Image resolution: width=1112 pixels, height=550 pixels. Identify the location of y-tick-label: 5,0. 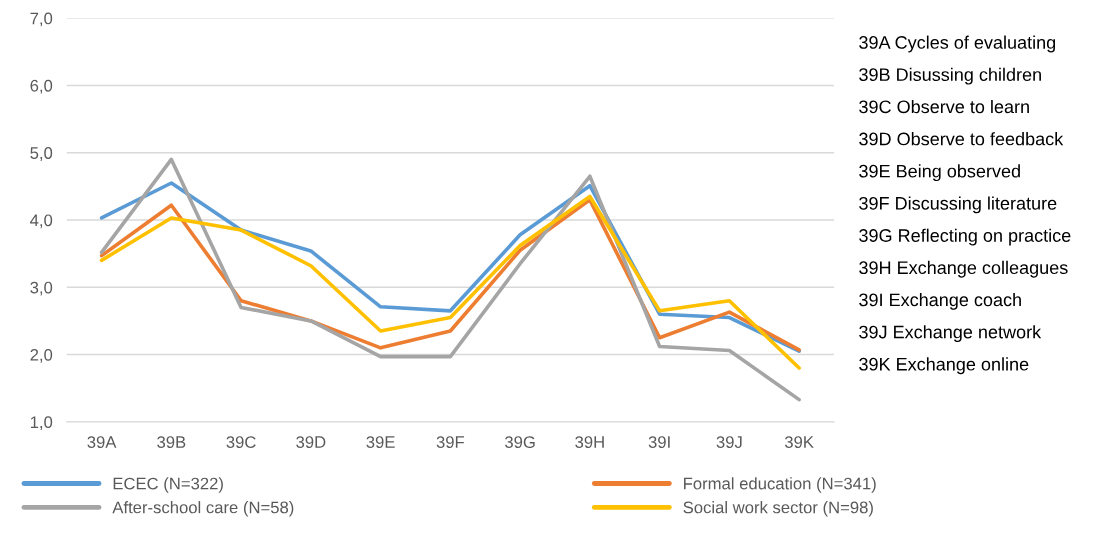
(41, 154).